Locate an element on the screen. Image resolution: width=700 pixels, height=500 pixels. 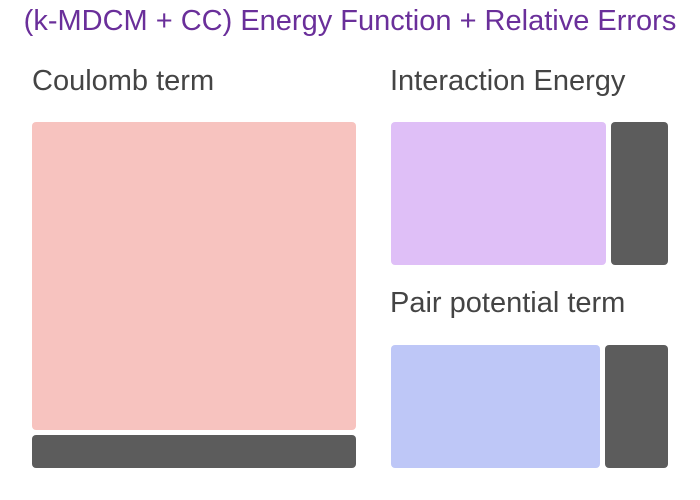
coulomb-term-label: Coulomb term is located at coordinates (123, 81).